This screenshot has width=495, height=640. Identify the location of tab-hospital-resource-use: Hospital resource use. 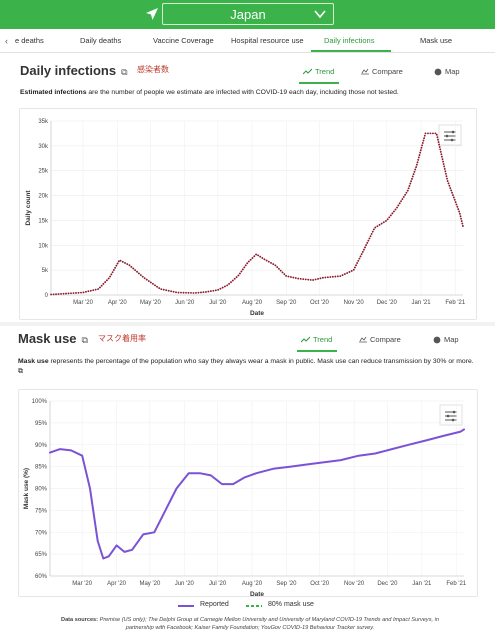
(267, 40).